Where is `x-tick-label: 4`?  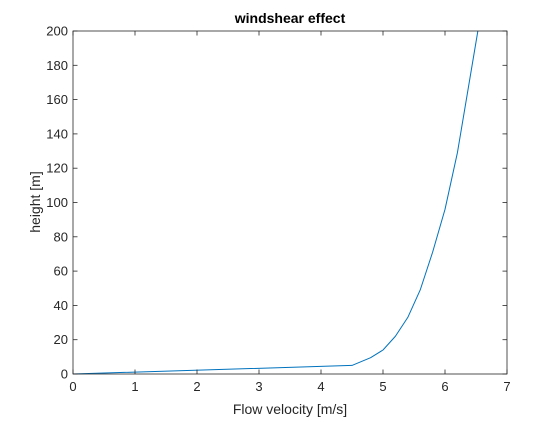
x-tick-label: 4 is located at coordinates (320, 386).